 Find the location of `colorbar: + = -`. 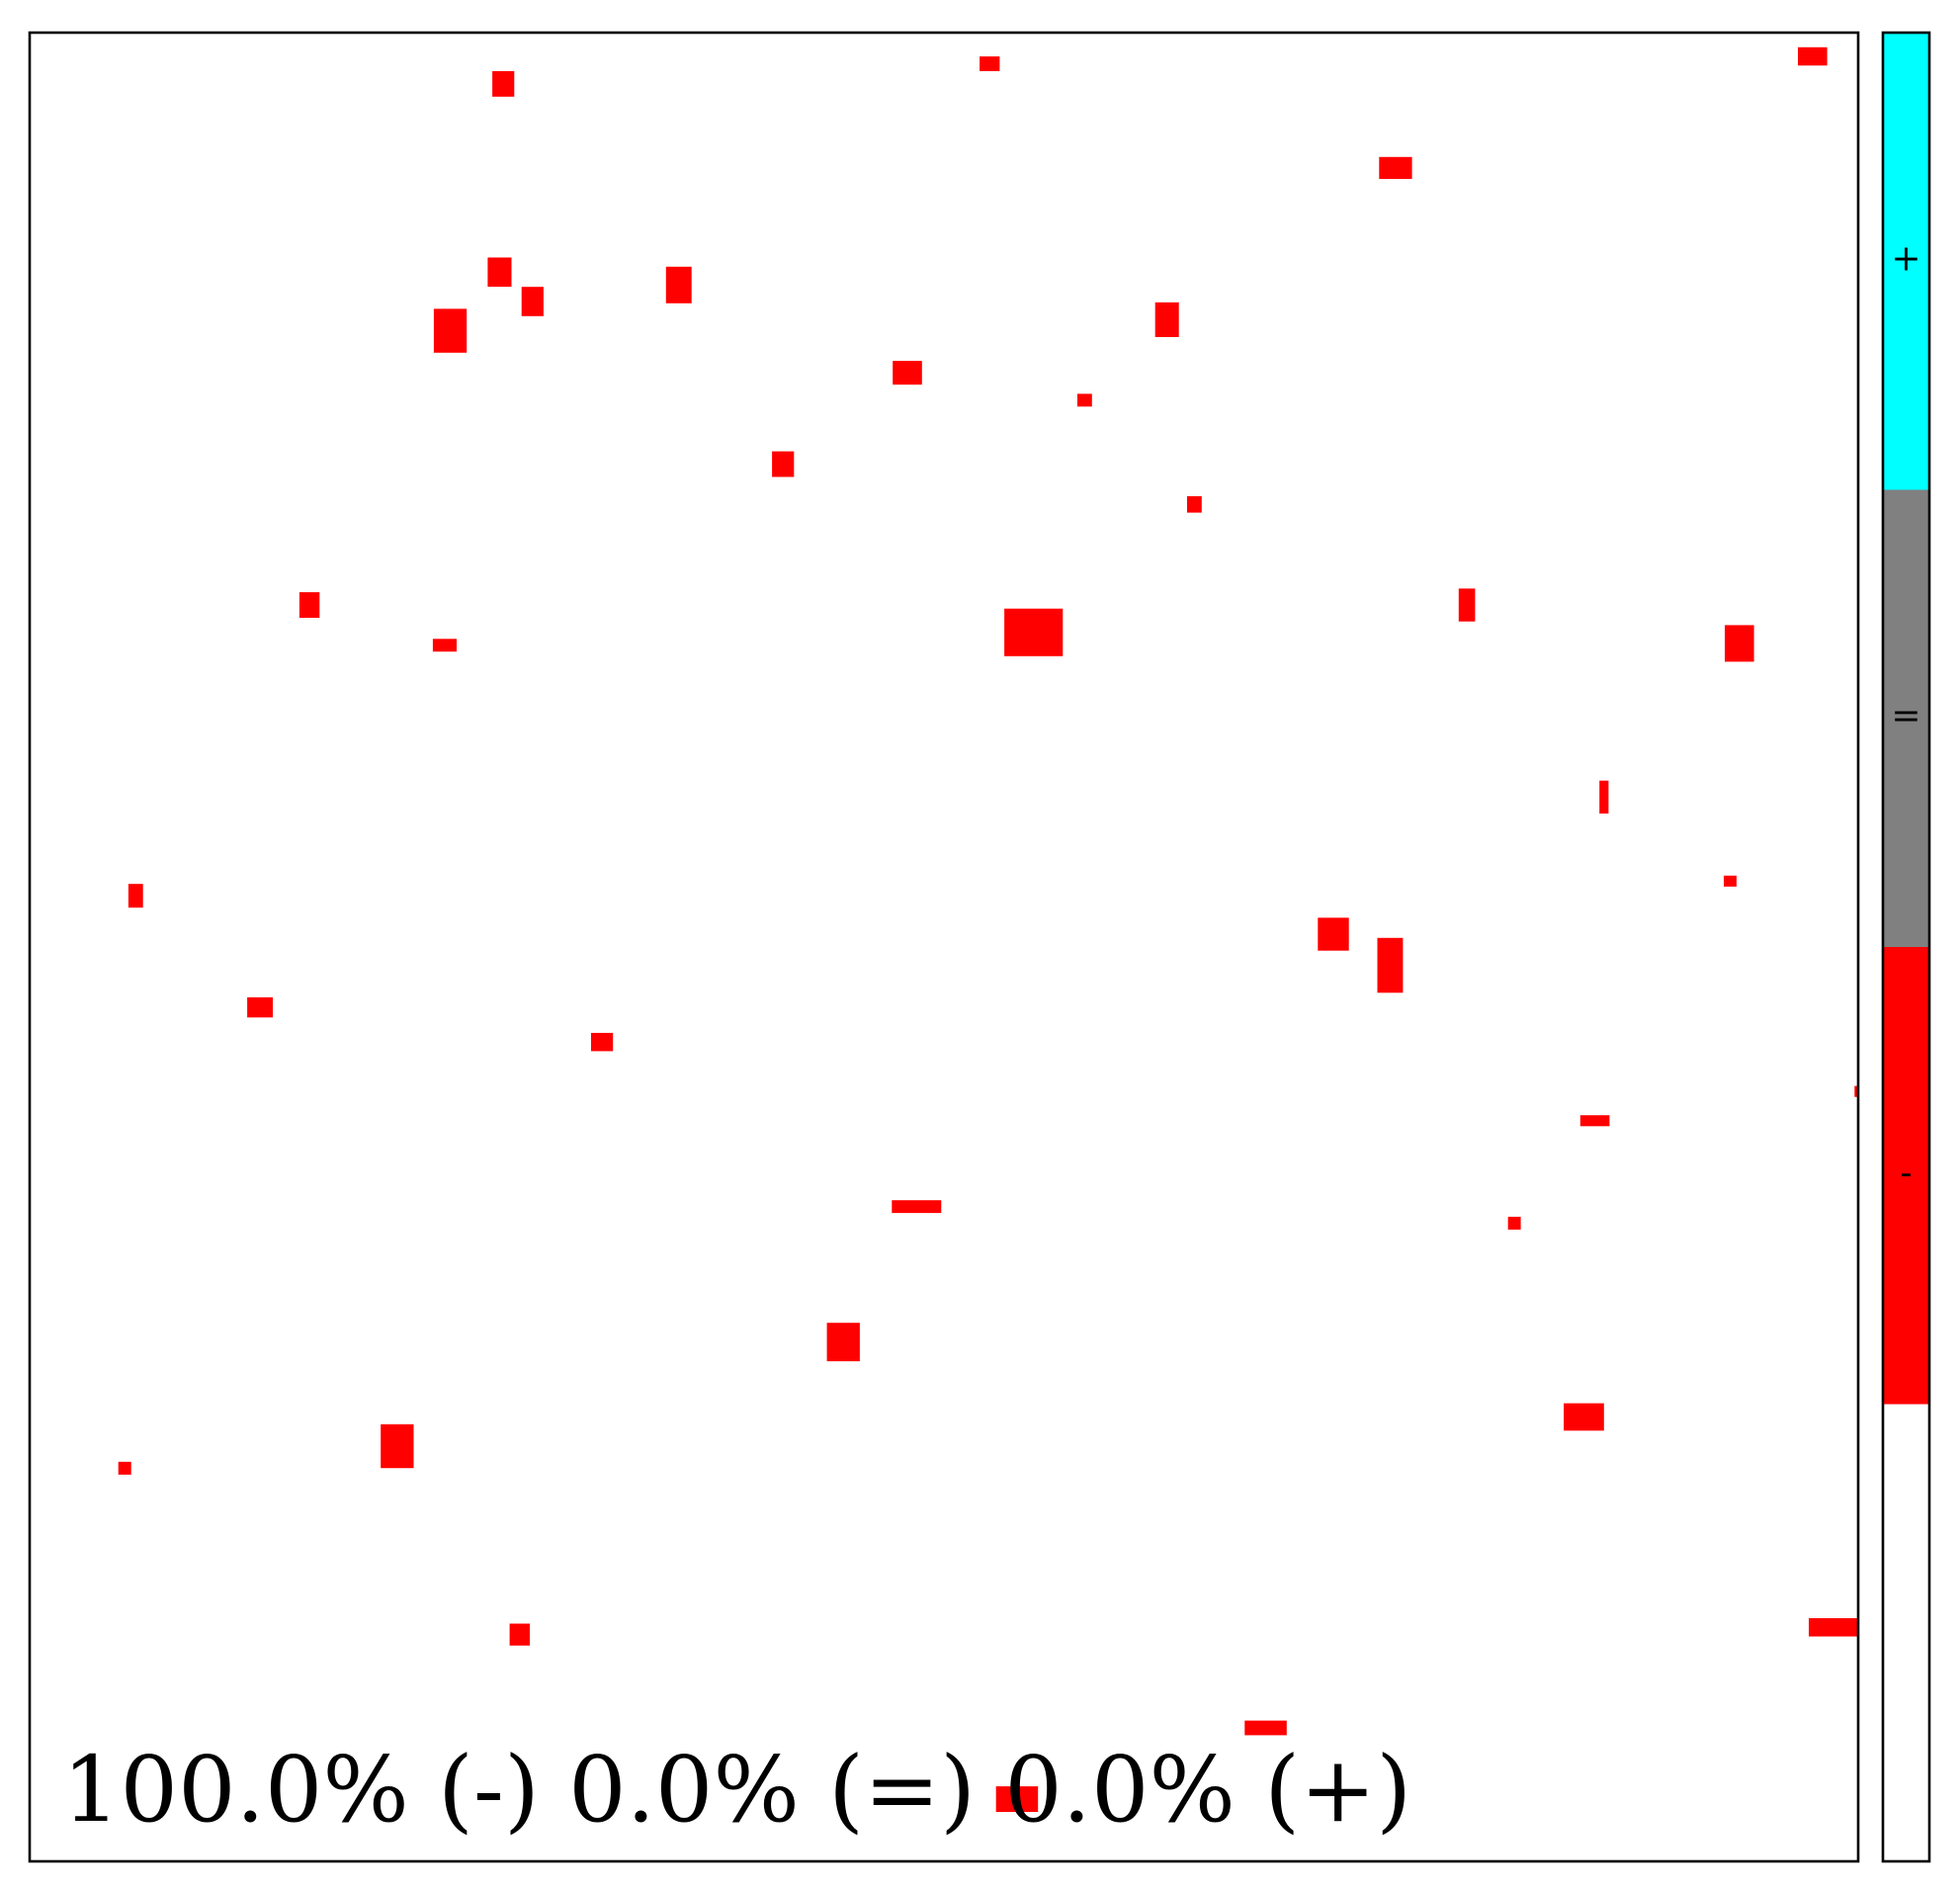

colorbar: + = - is located at coordinates (1906, 947).